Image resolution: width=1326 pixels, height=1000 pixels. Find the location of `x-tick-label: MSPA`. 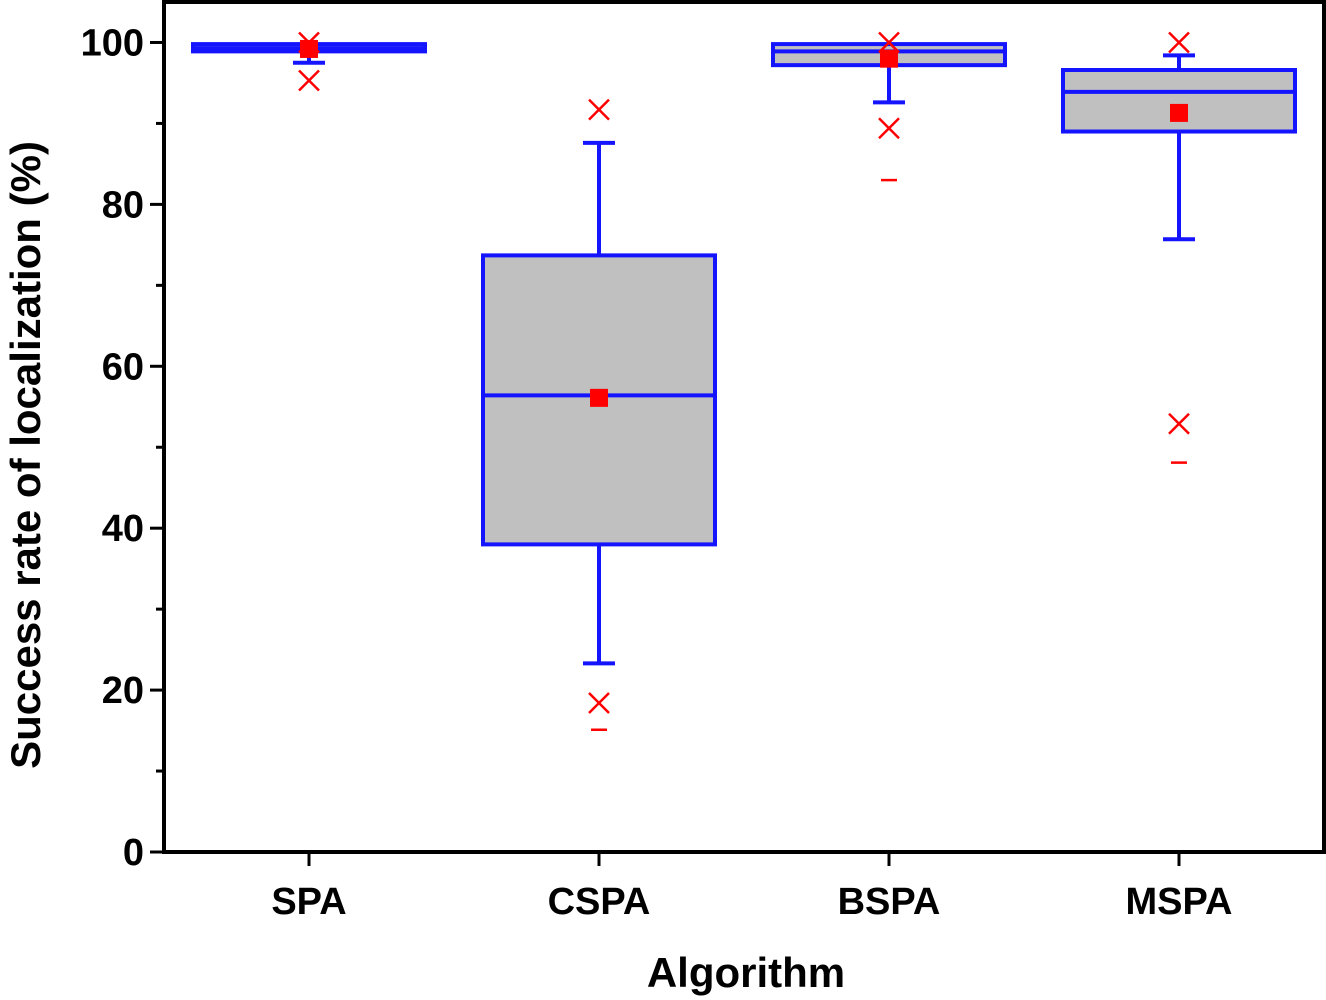

x-tick-label: MSPA is located at coordinates (1179, 902).